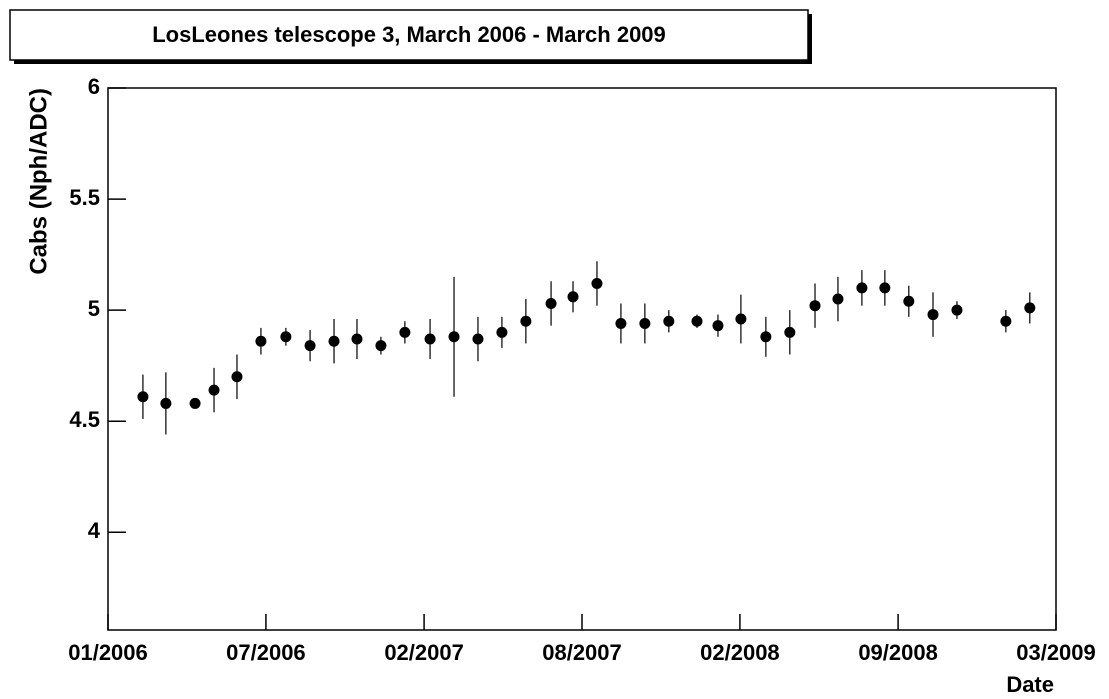  Describe the element at coordinates (38, 181) in the screenshot. I see `y-axis-label: Cabs (Nph/ADC)` at that location.